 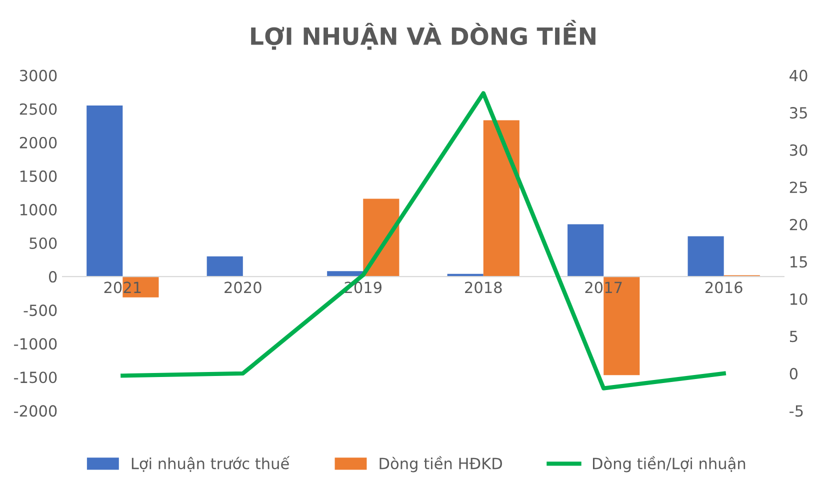 What do you see at coordinates (799, 299) in the screenshot?
I see `y2-tick-label: 10` at bounding box center [799, 299].